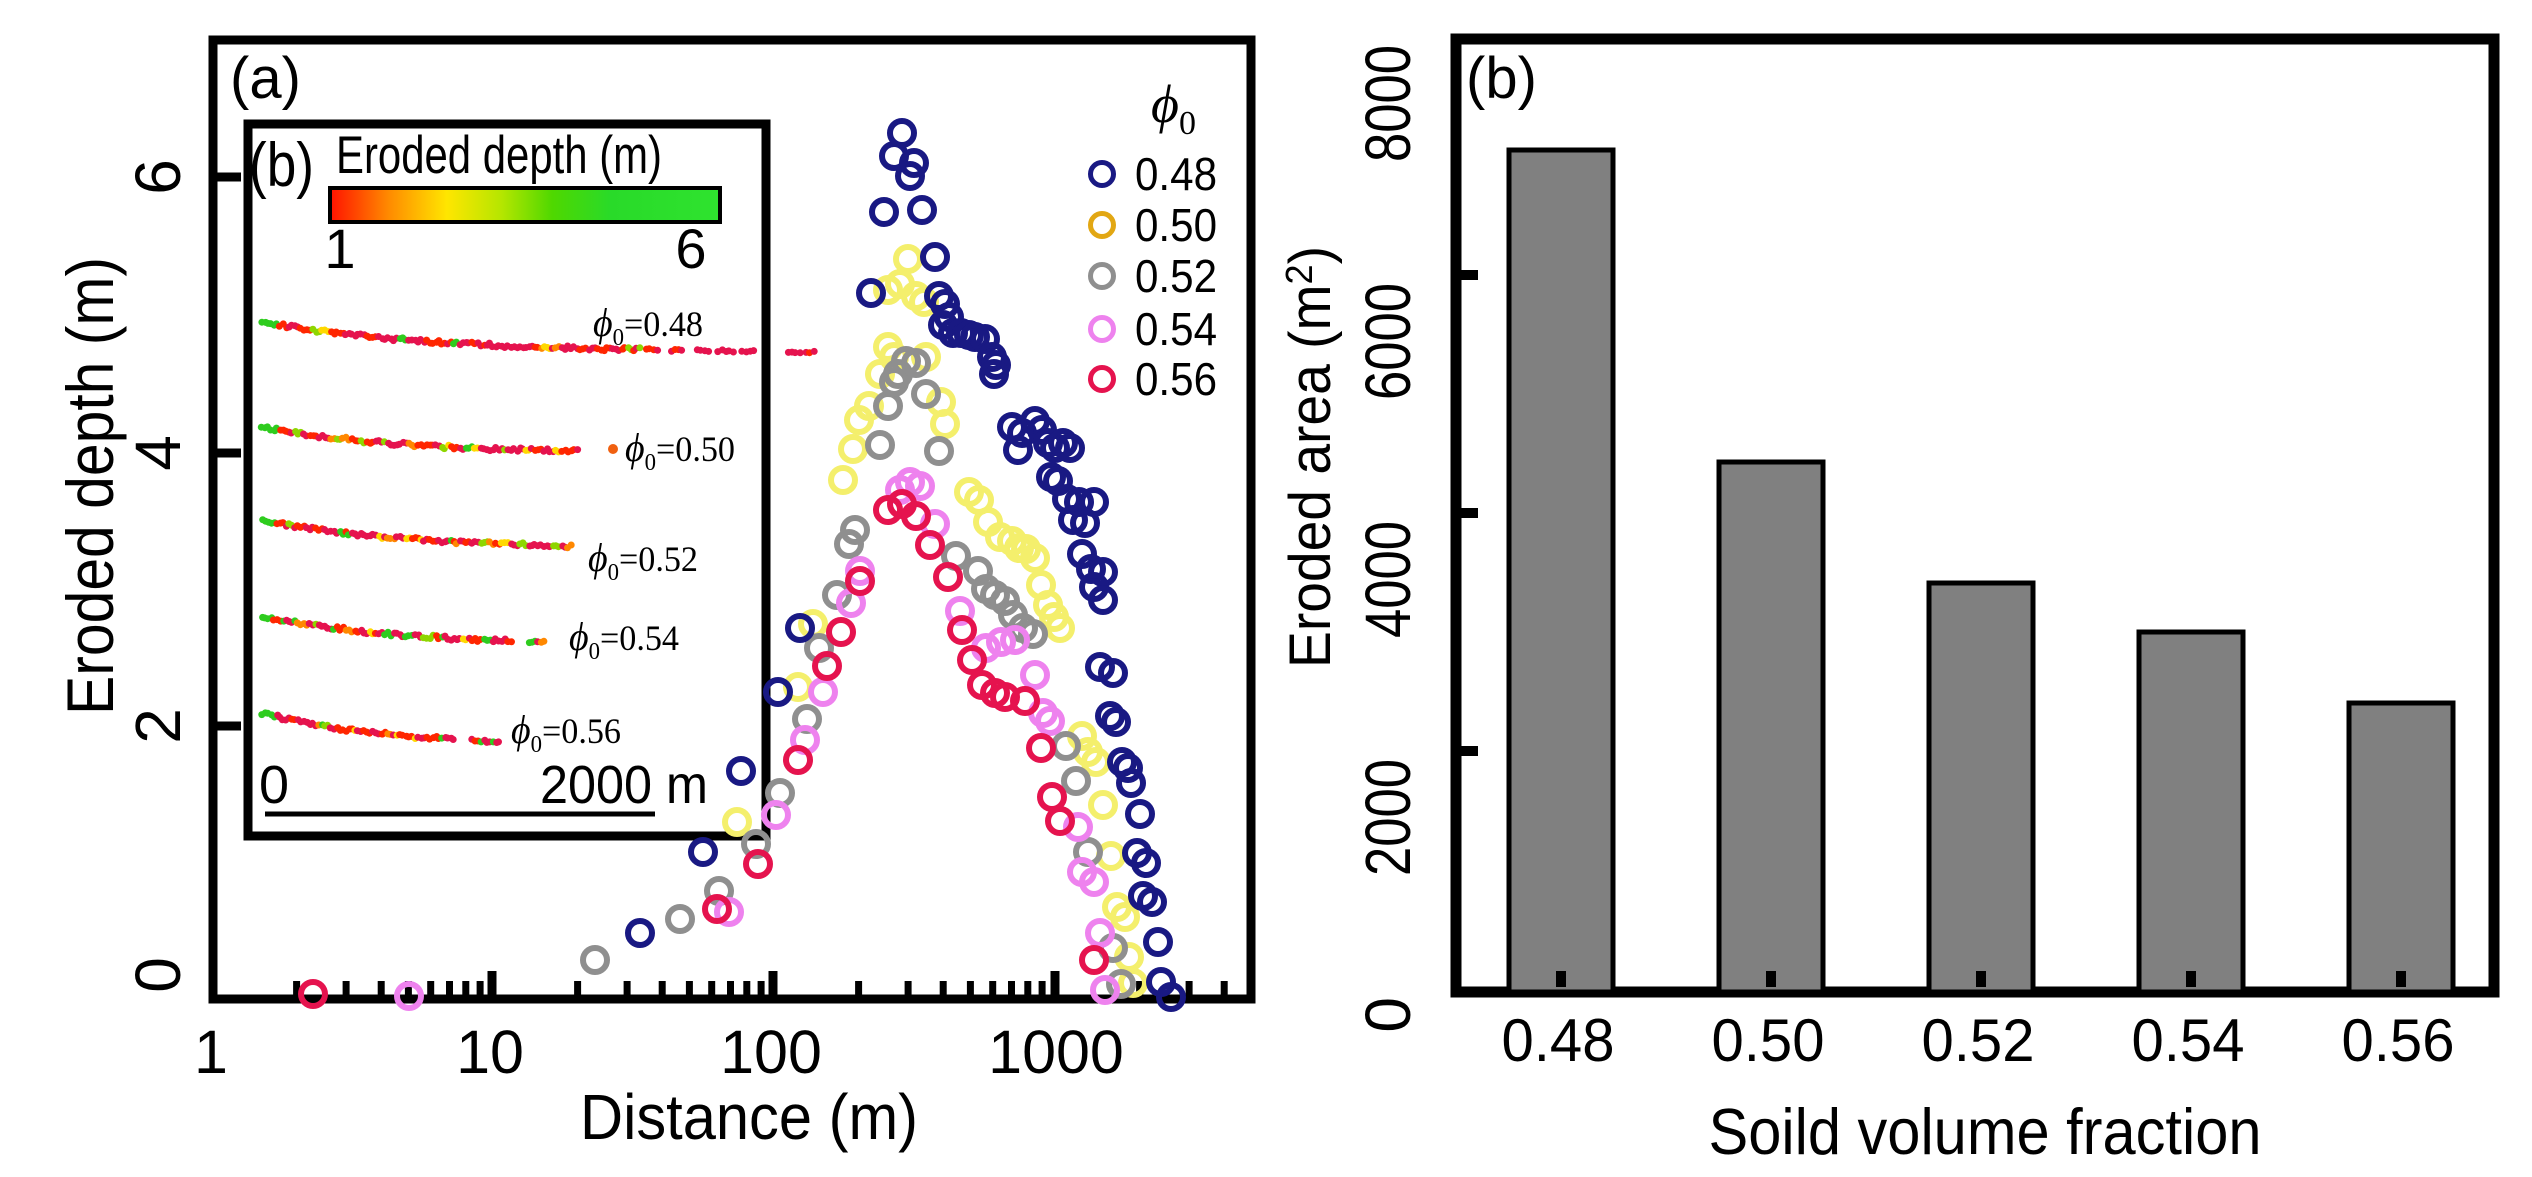 Image resolution: width=2532 pixels, height=1177 pixels. What do you see at coordinates (643, 560) in the screenshot?
I see `svg-text: ϕ0=0.52` at bounding box center [643, 560].